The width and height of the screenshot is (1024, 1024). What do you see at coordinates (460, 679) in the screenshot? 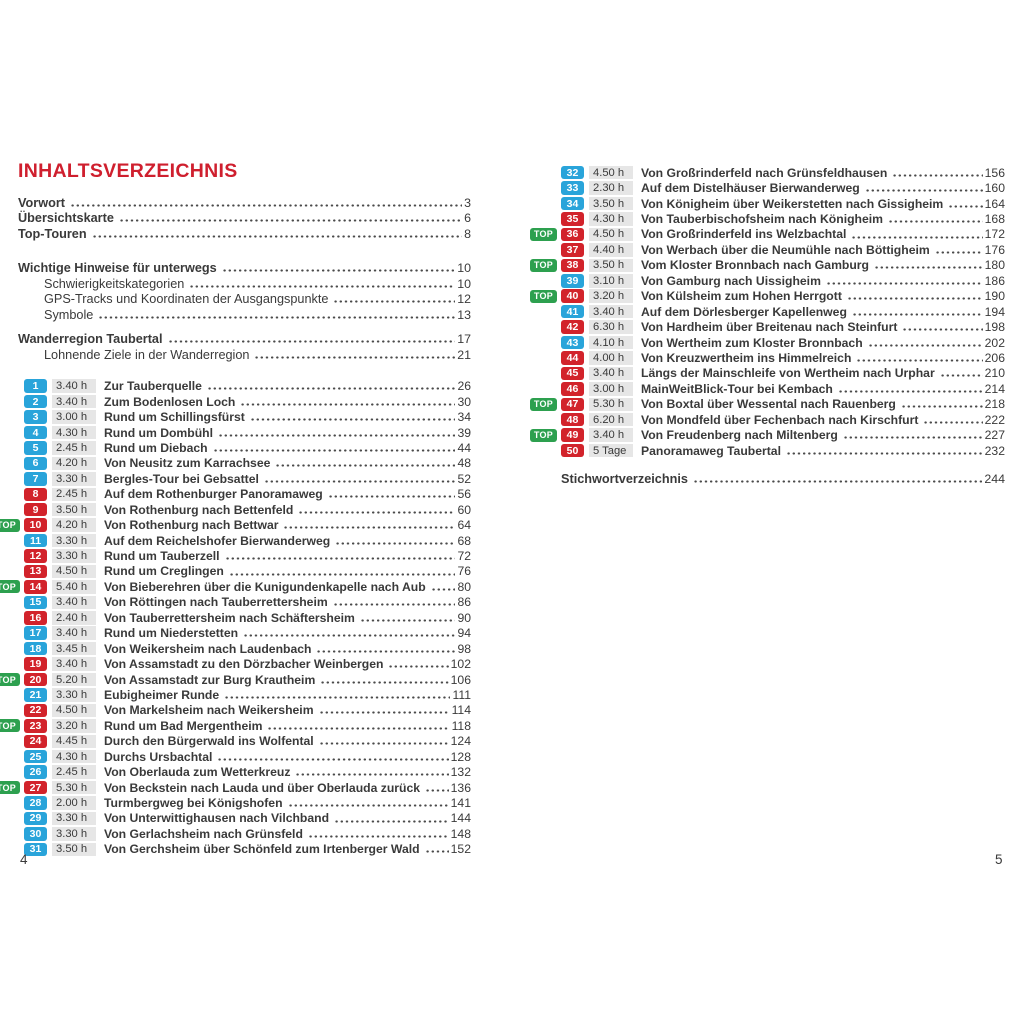
I see `tour-page: 106` at bounding box center [460, 679].